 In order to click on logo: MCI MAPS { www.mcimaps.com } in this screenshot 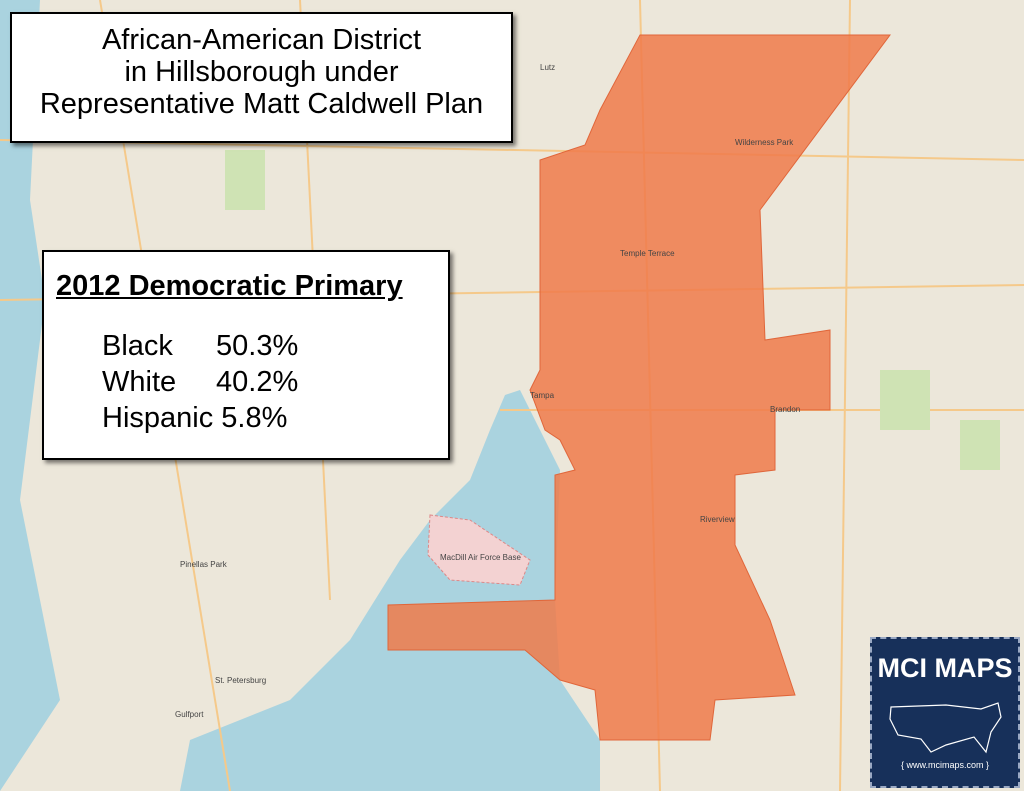, I will do `click(945, 712)`.